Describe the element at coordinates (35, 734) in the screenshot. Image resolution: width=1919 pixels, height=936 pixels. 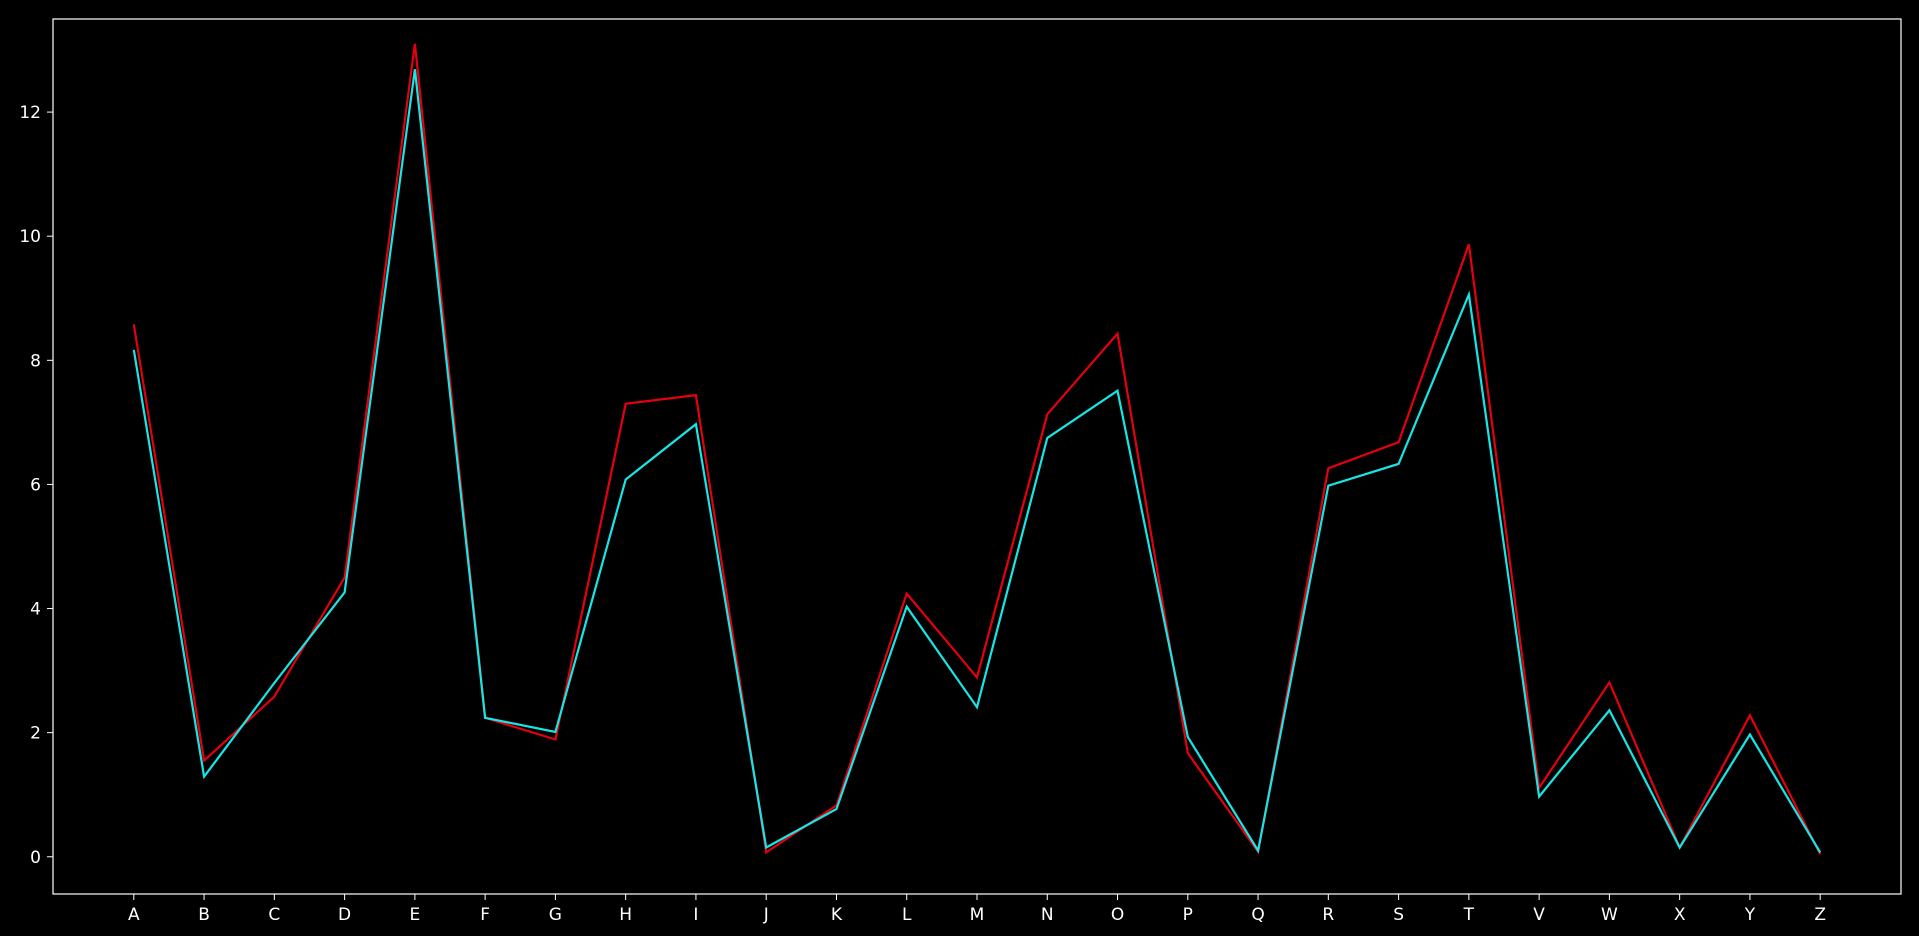
I see `y-tick-label: 2` at that location.